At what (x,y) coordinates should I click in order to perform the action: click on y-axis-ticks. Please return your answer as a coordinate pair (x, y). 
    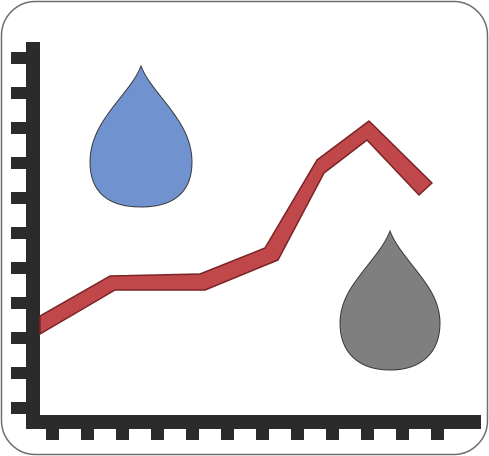
    Looking at the image, I should click on (19, 233).